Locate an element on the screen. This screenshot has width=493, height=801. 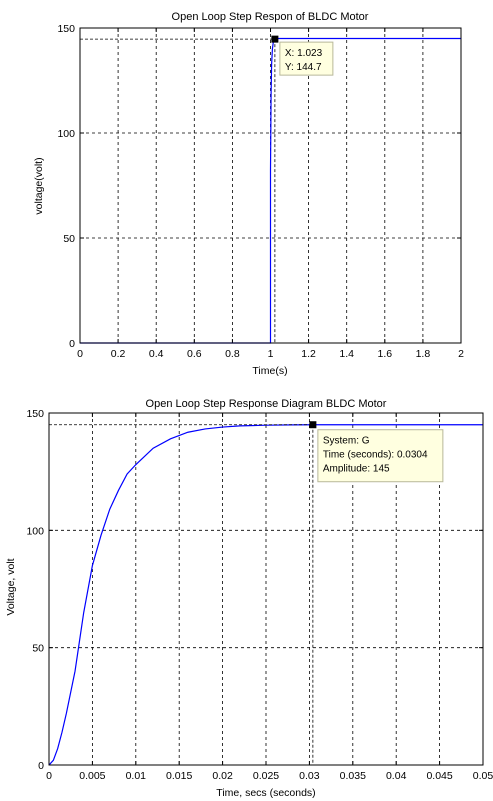
x-tick-label: 0.035 is located at coordinates (353, 776).